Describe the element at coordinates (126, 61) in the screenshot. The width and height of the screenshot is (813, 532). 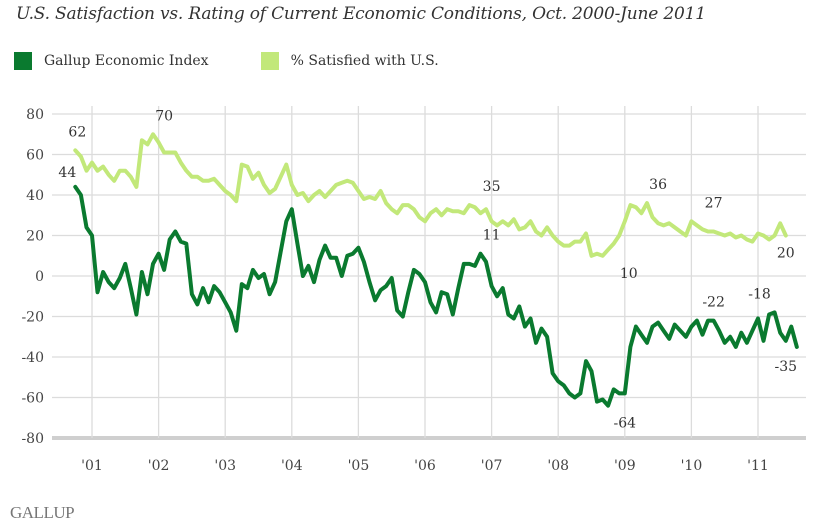
I see `legend-label-economic-index: Gallup Economic Index` at that location.